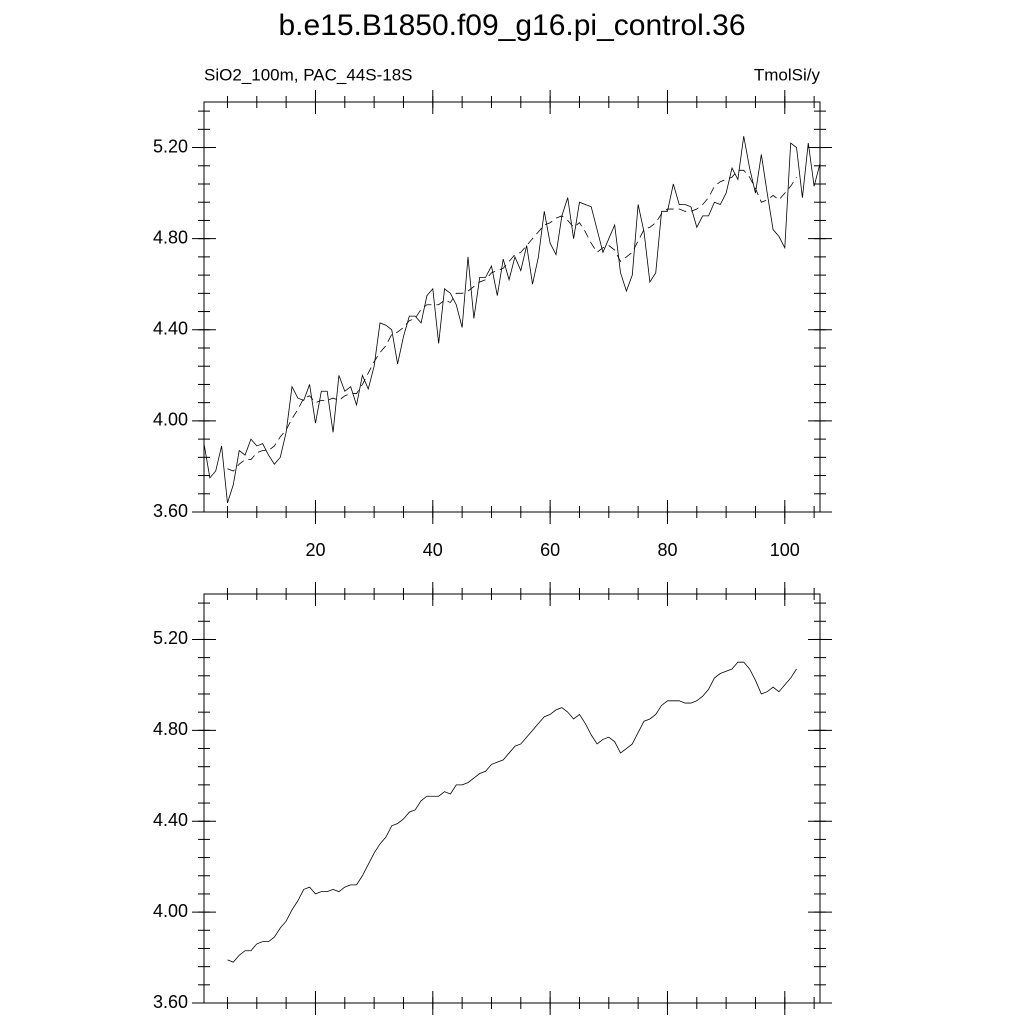 This screenshot has width=1024, height=1024. I want to click on x-tick-label: 60, so click(550, 550).